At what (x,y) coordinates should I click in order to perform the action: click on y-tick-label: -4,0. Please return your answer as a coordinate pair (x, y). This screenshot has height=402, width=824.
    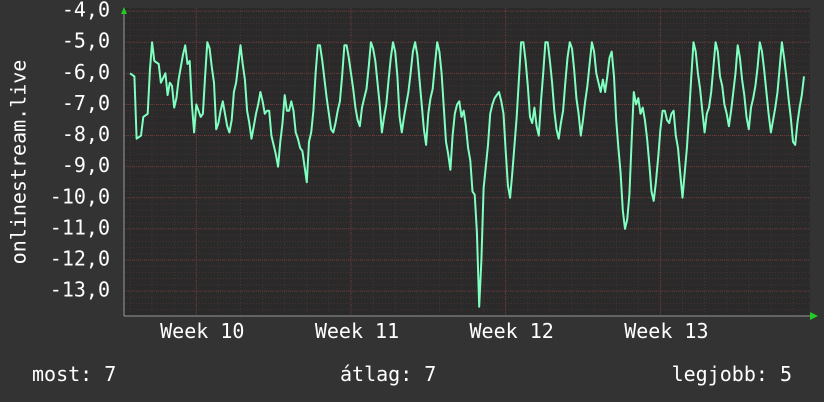
    Looking at the image, I should click on (86, 11).